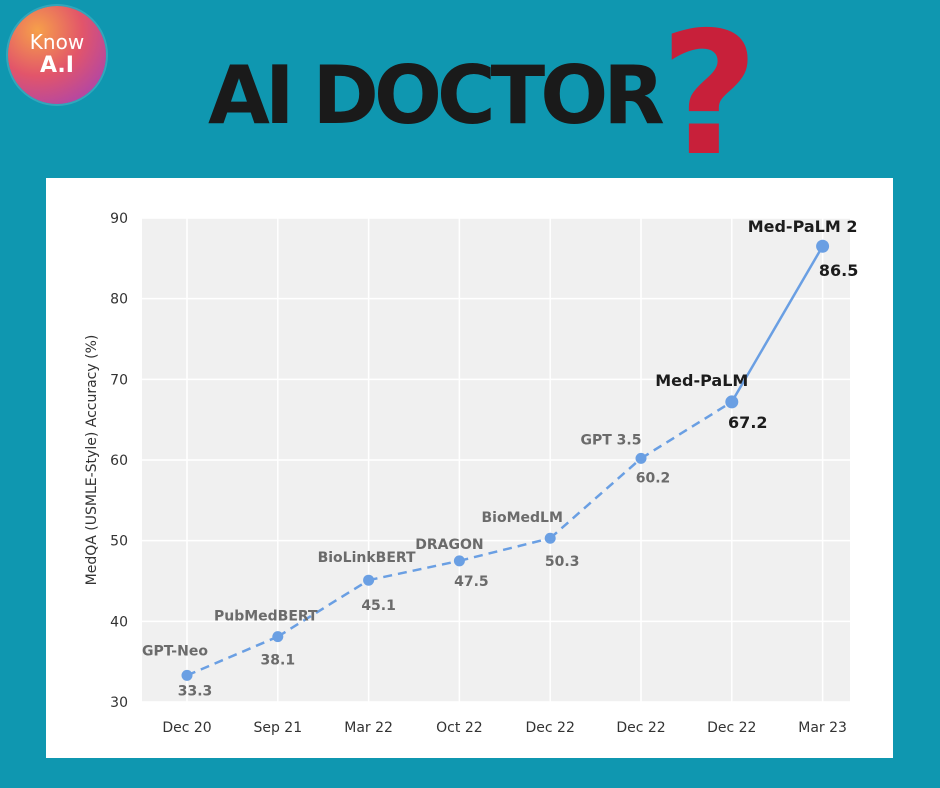  I want to click on point-value-label: 67.2, so click(747, 422).